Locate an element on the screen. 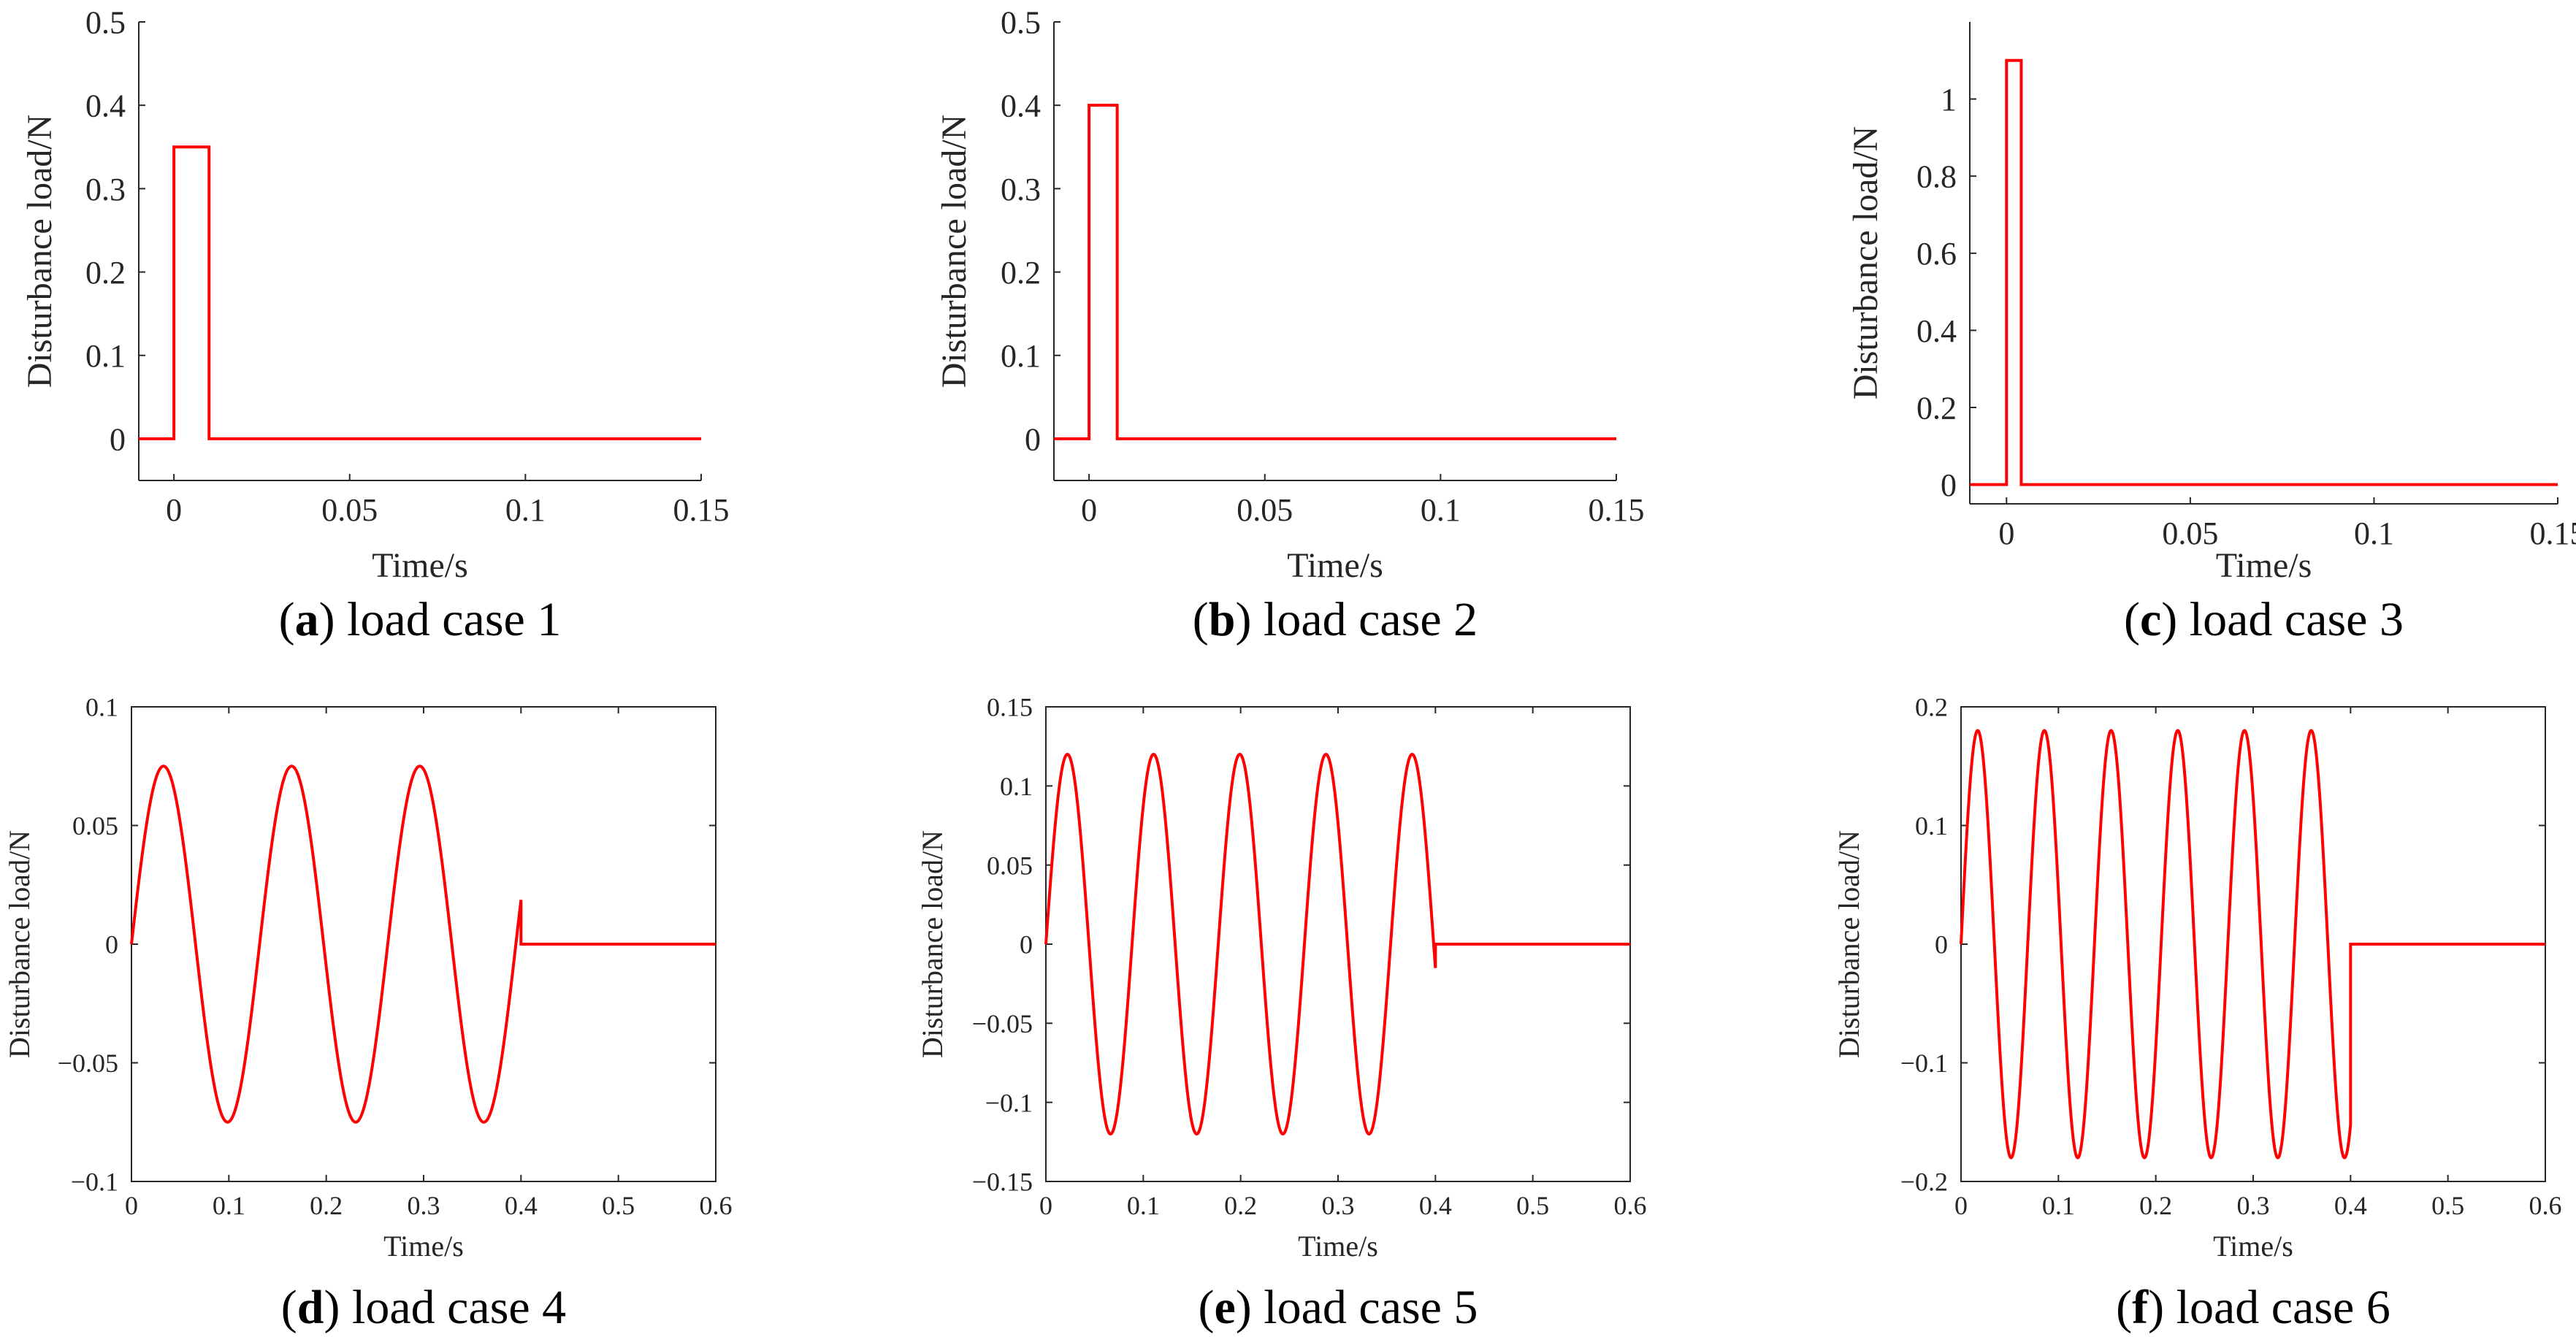  panel-caption: (b) load case 2 is located at coordinates (1335, 619).